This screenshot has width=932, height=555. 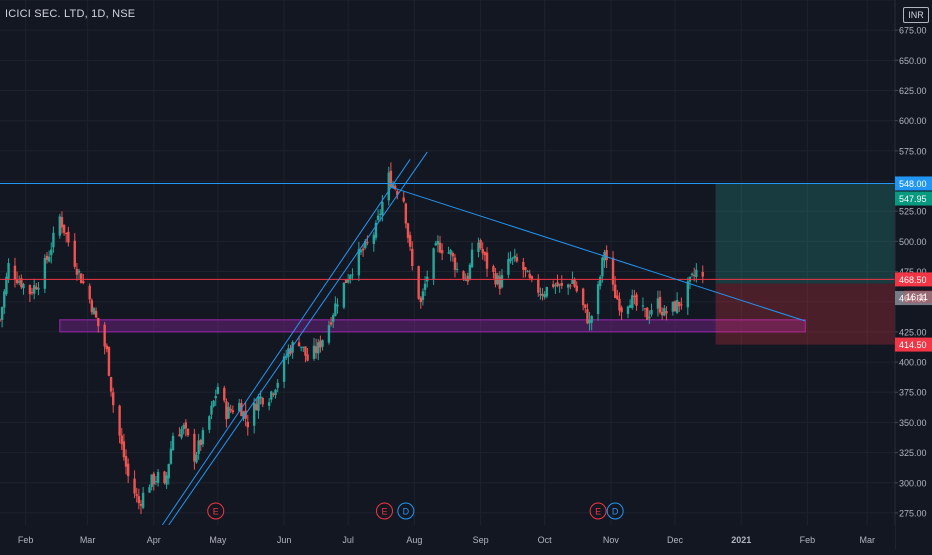 What do you see at coordinates (913, 332) in the screenshot?
I see `price-tick-label: 425.00` at bounding box center [913, 332].